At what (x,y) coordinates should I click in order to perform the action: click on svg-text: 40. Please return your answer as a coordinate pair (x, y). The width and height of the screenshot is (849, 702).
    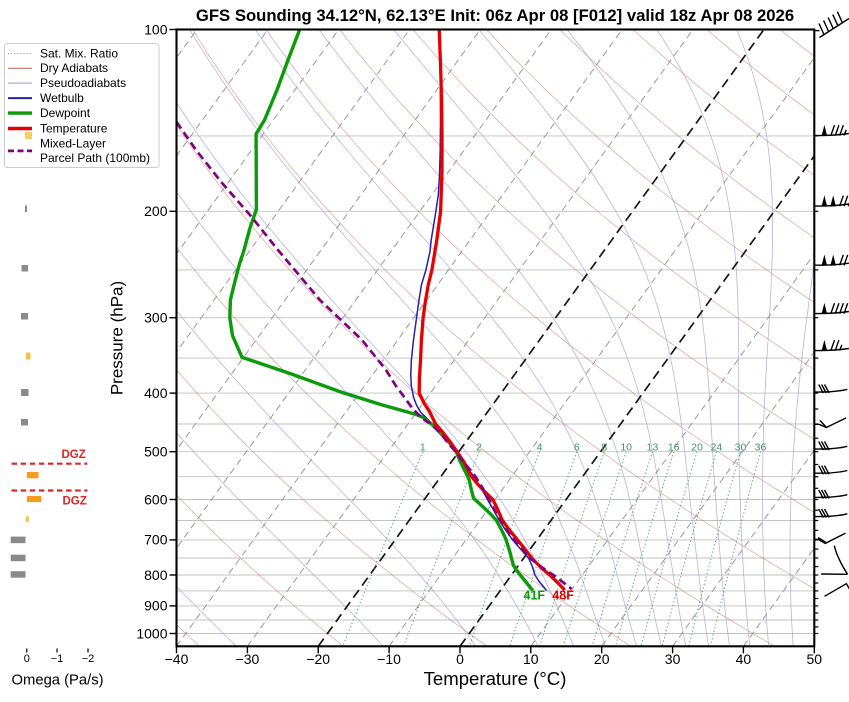
    Looking at the image, I should click on (744, 659).